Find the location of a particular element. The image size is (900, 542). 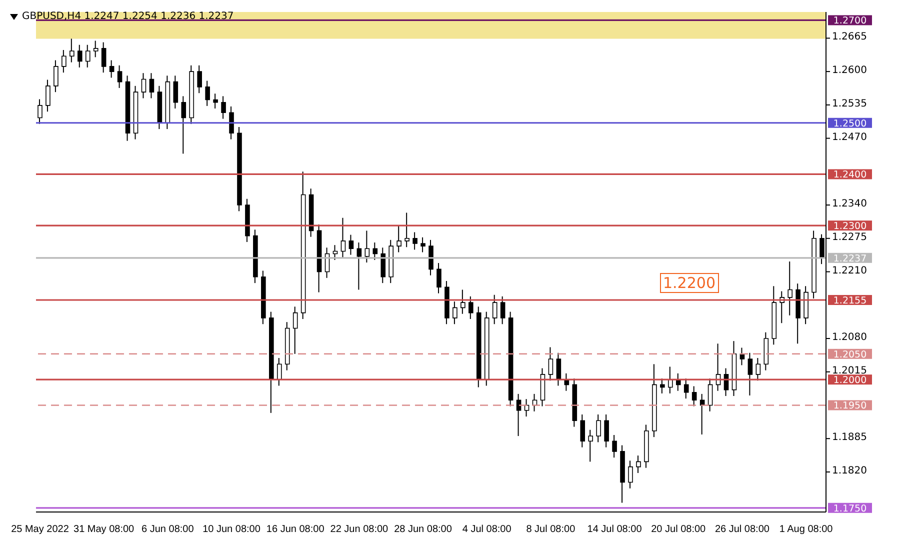

y-tick-label: 1.2340 is located at coordinates (849, 204).